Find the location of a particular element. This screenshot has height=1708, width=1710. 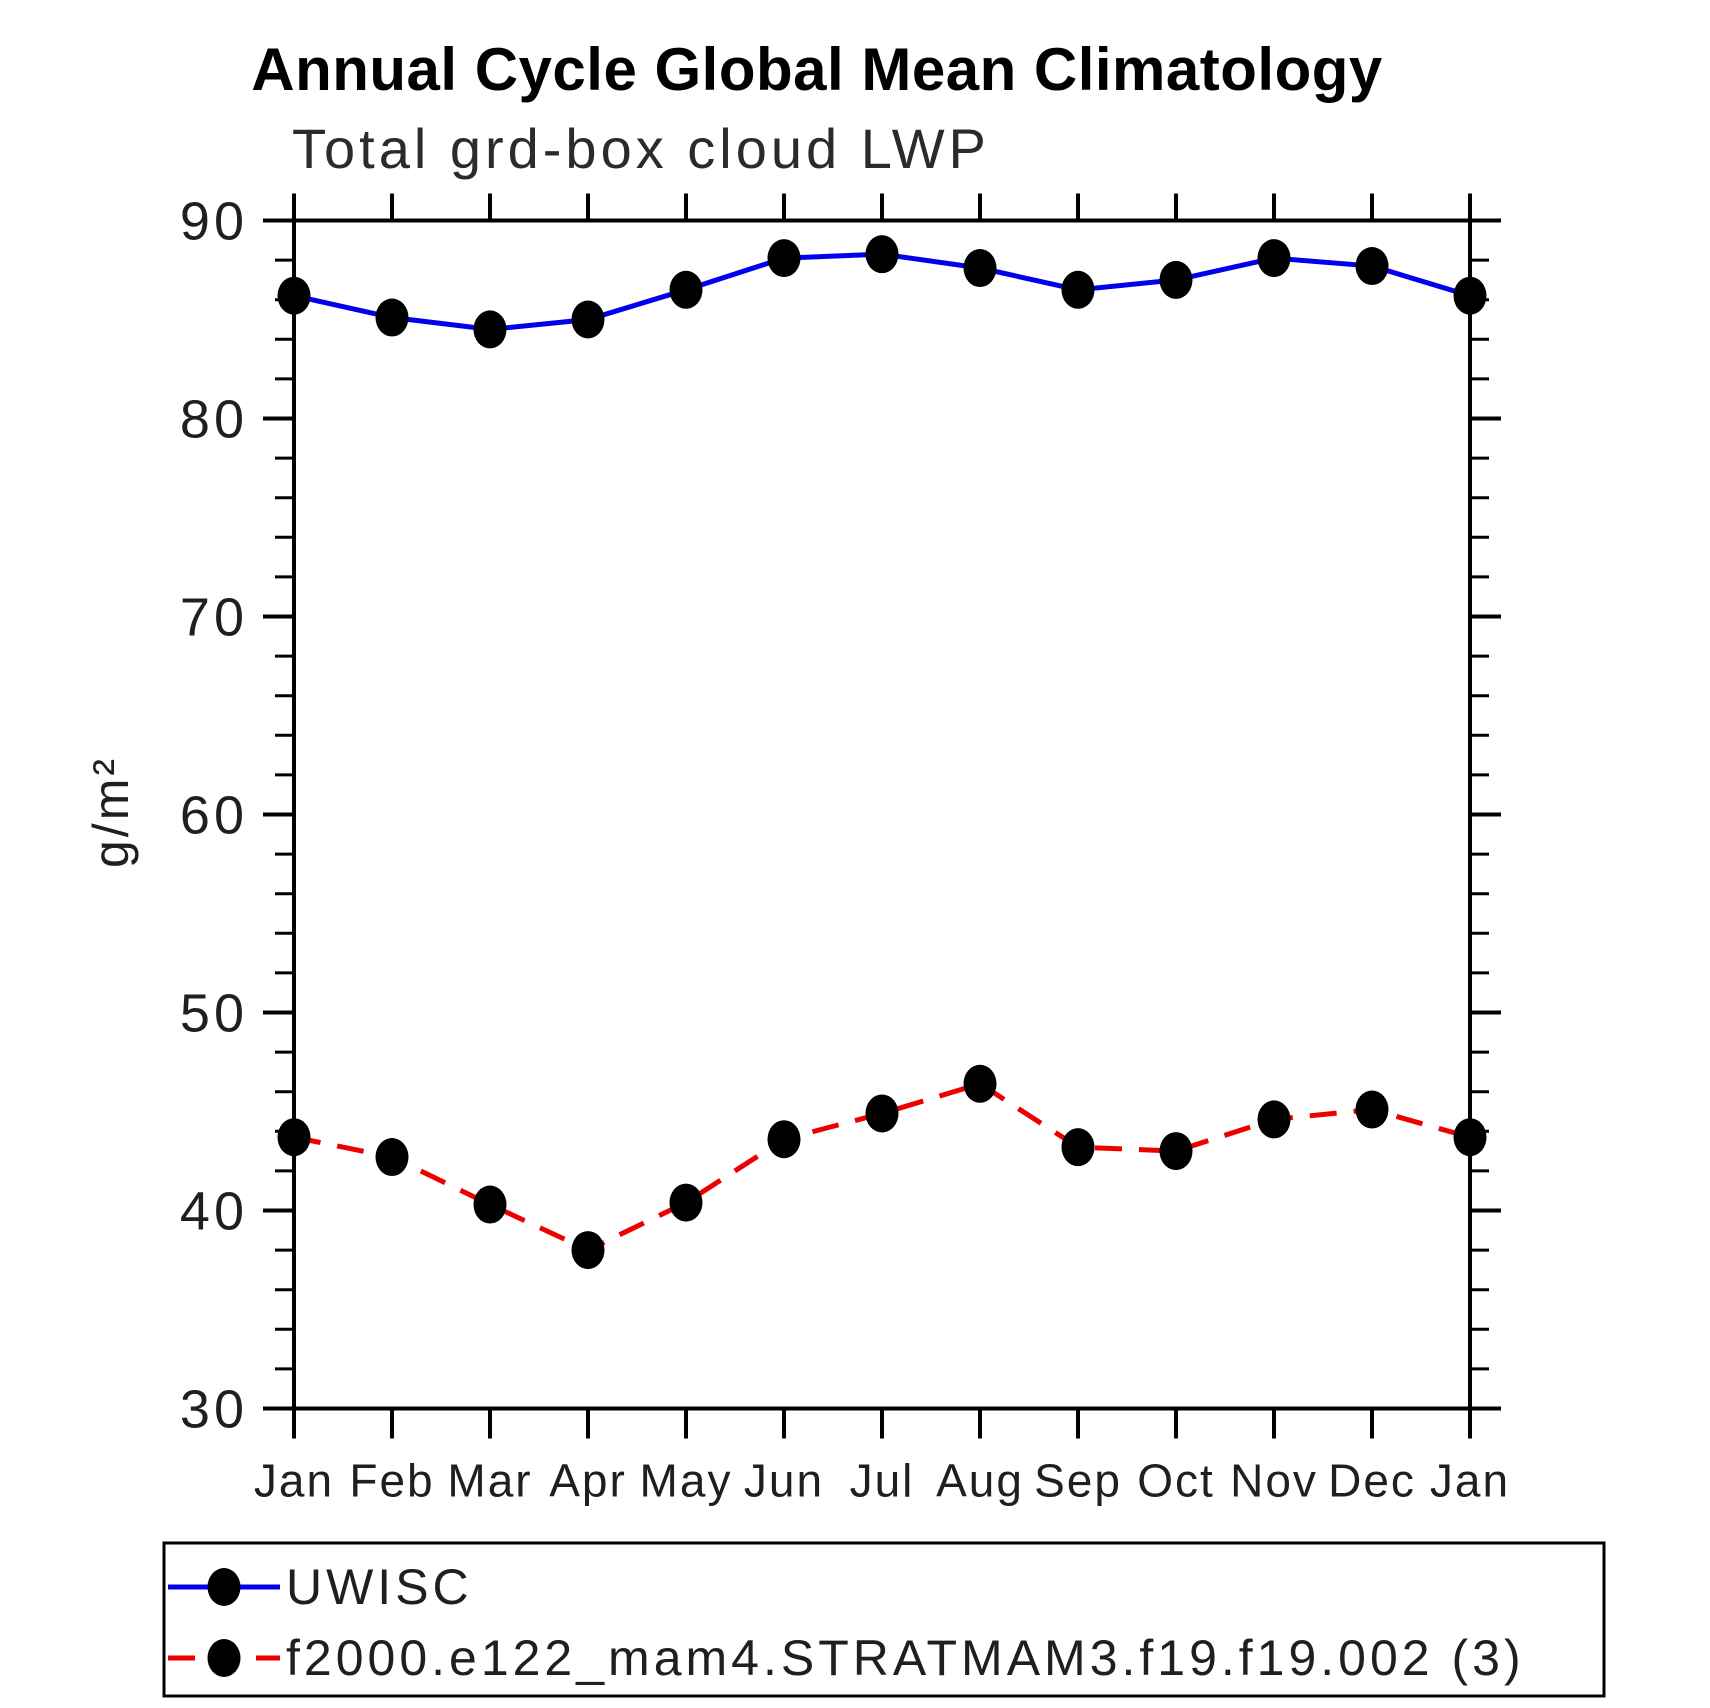

x-tick-label: Dec is located at coordinates (1372, 1481).